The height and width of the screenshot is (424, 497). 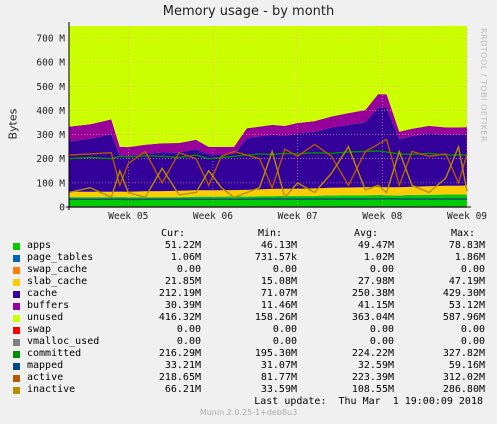 What do you see at coordinates (39, 245) in the screenshot?
I see `legend-series-name: apps` at bounding box center [39, 245].